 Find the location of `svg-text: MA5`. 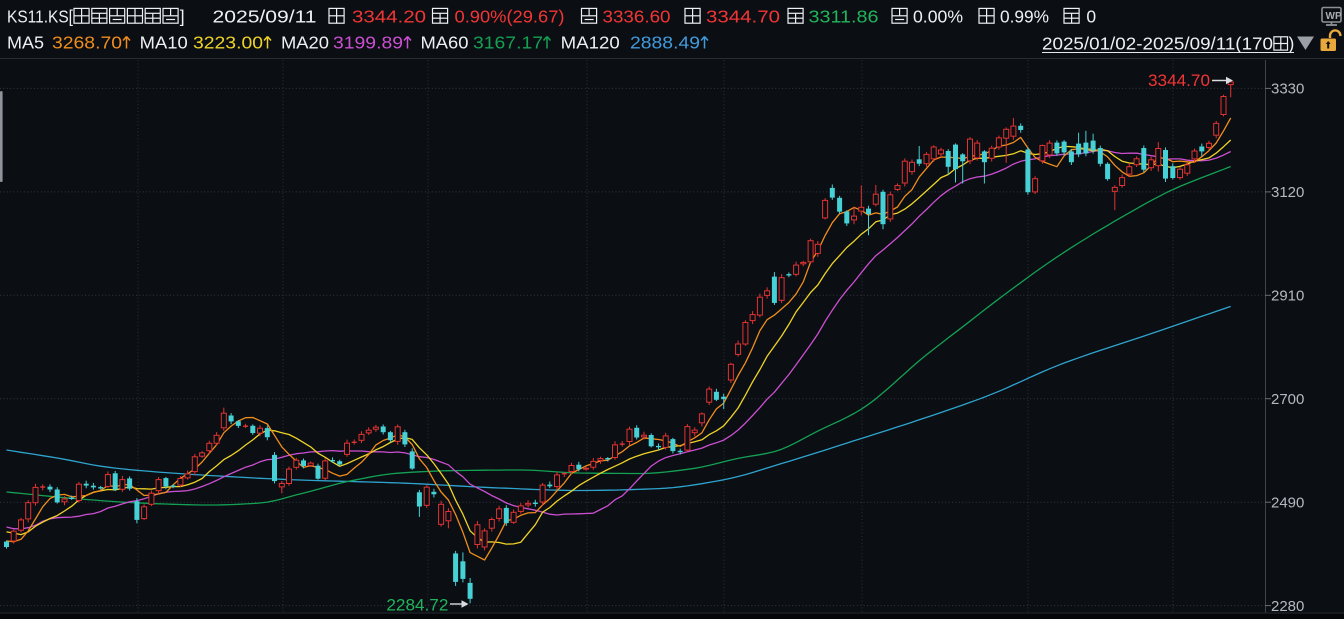

svg-text: MA5 is located at coordinates (25, 43).